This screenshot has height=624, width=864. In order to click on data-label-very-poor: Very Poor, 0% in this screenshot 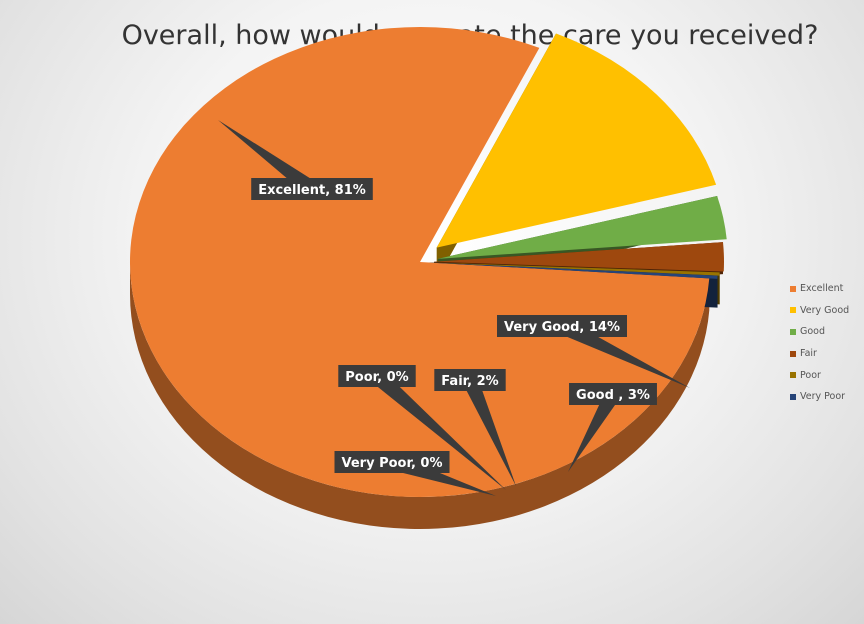, I will do `click(391, 463)`.